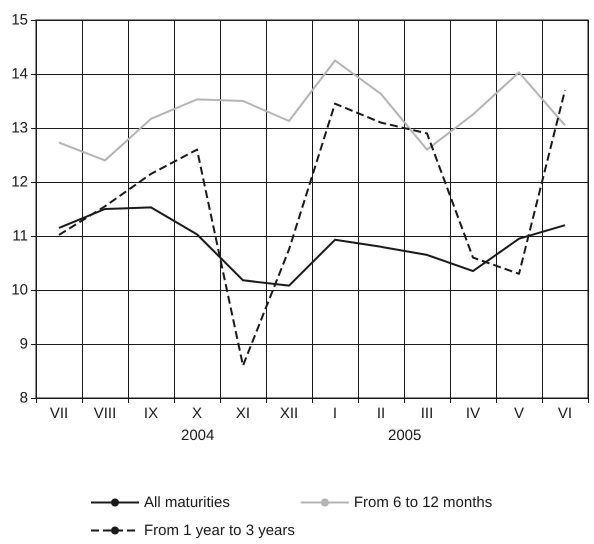 The image size is (594, 544). Describe the element at coordinates (197, 413) in the screenshot. I see `x-tick-label: X` at that location.